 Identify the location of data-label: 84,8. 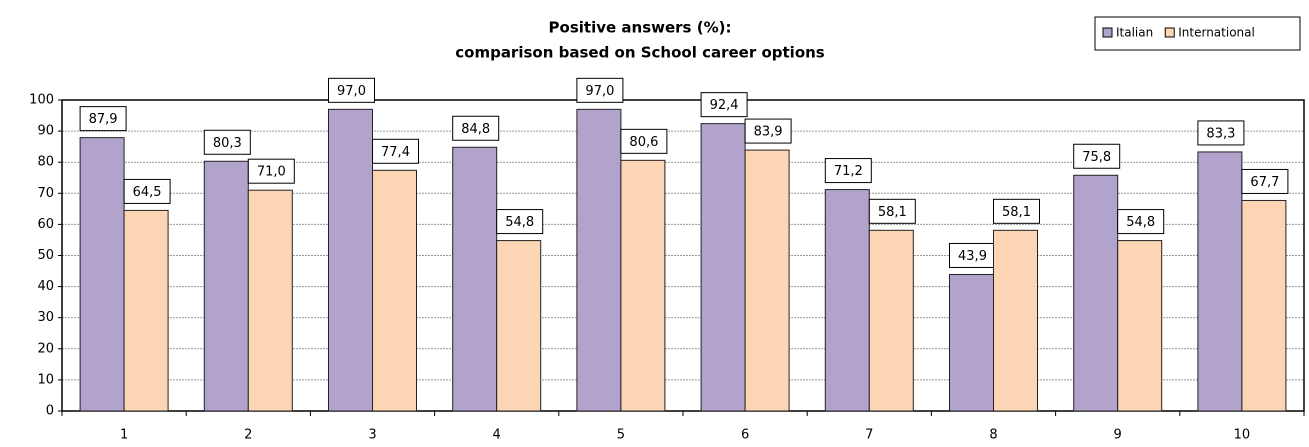
(475, 129).